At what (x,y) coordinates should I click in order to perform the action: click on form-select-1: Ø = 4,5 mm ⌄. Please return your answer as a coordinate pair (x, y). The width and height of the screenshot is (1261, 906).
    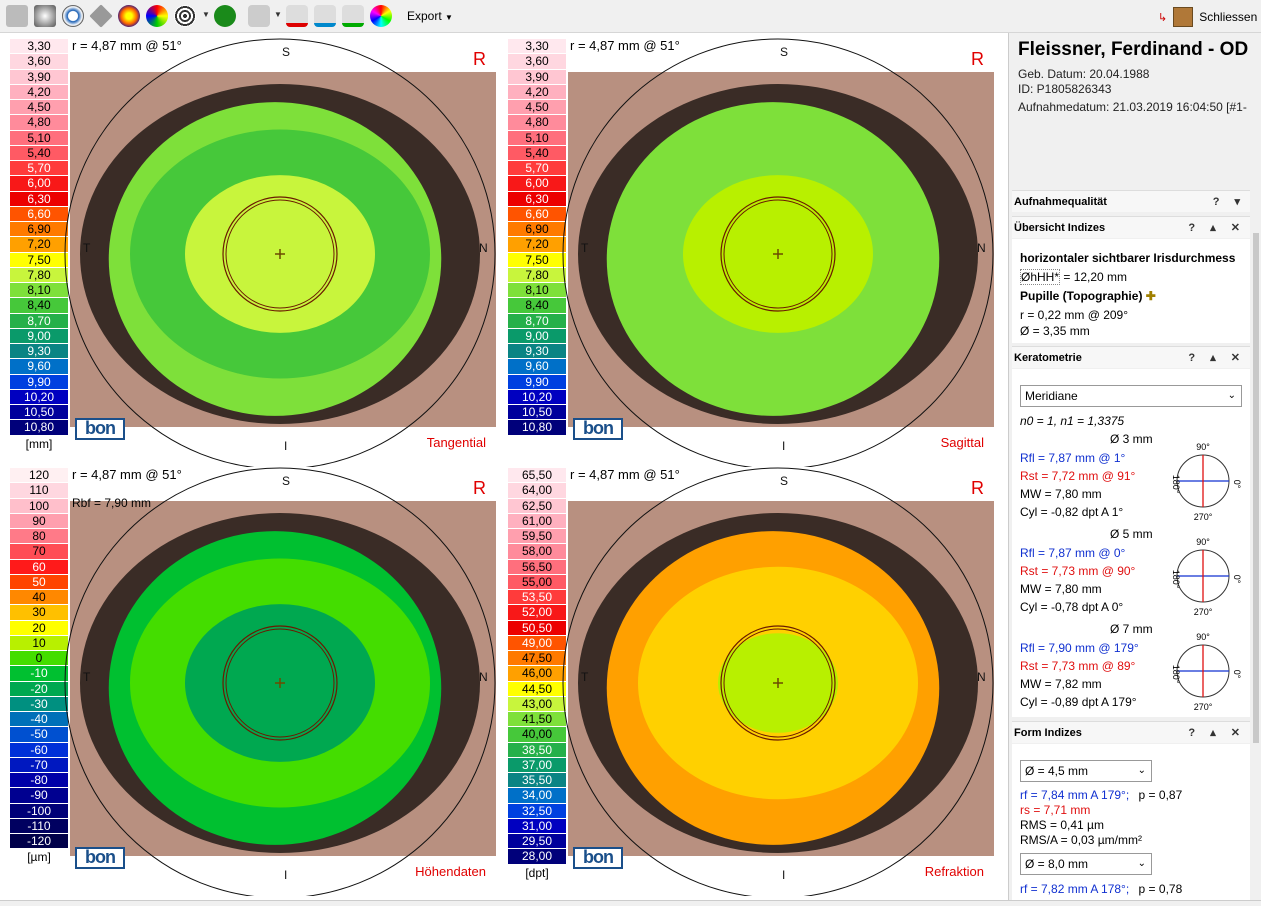
    Looking at the image, I should click on (1086, 771).